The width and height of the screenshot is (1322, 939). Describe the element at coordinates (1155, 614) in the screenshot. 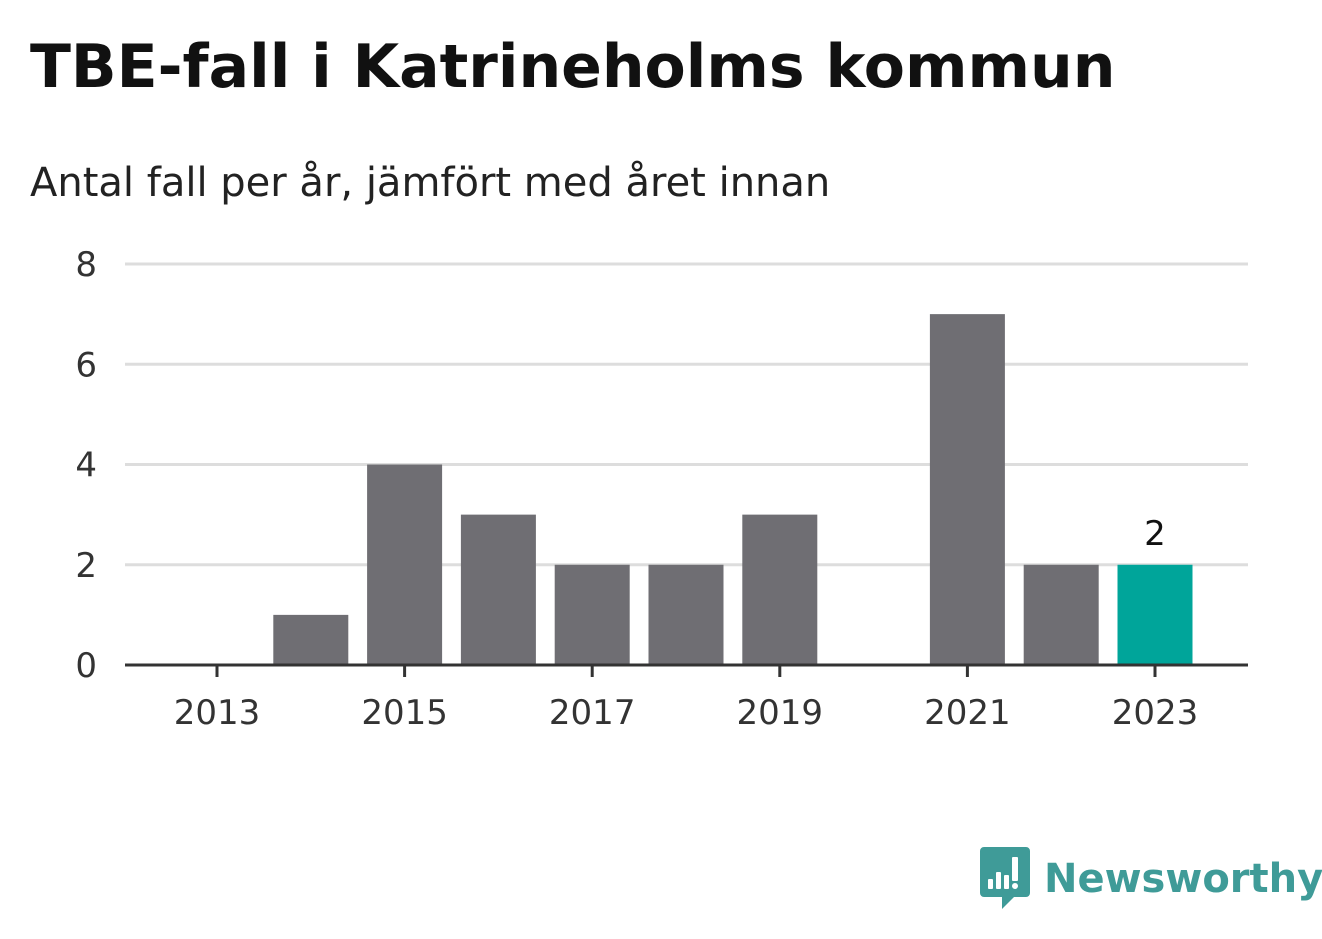

I see `bar-2023` at that location.